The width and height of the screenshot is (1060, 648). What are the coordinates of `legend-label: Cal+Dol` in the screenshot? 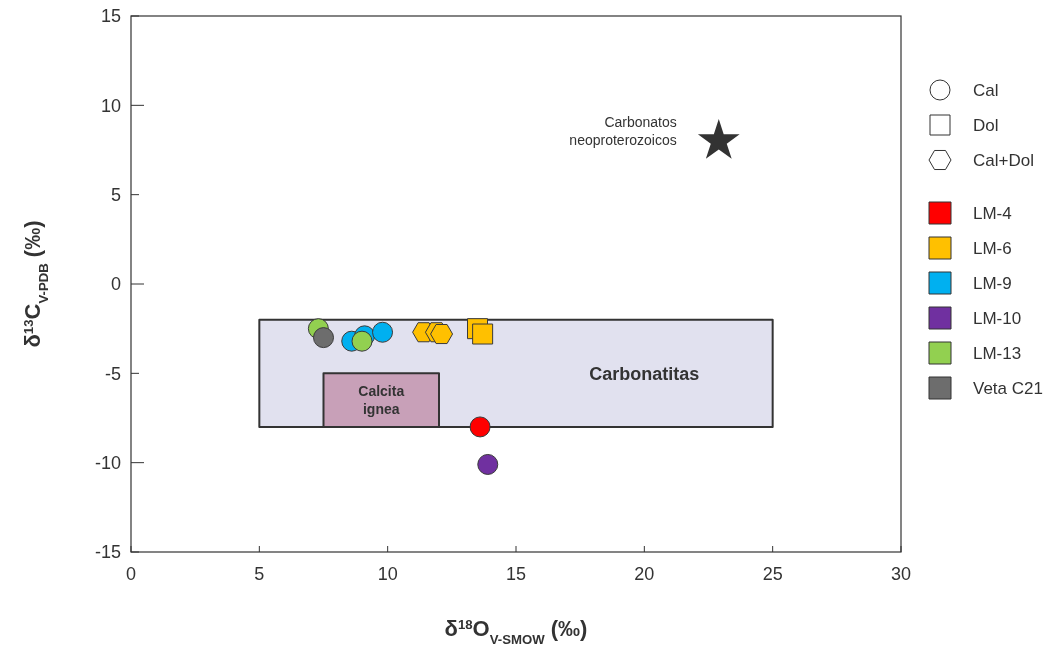 It's located at (1003, 160).